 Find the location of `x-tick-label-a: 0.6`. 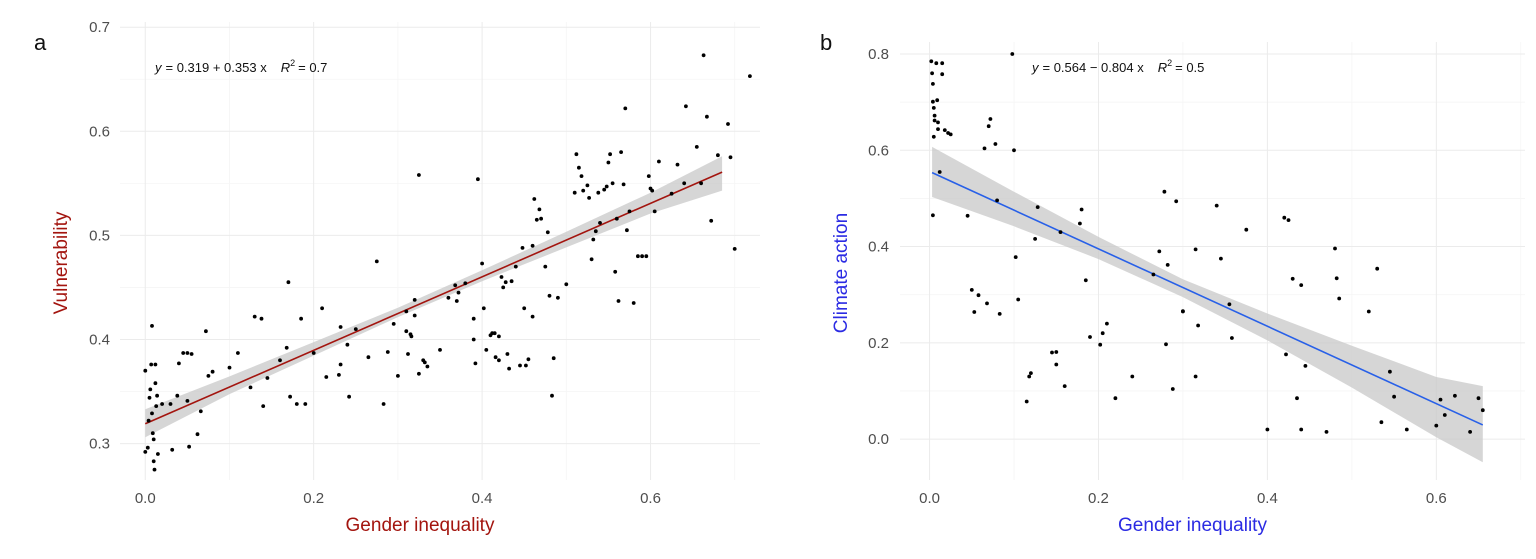

x-tick-label-a: 0.6 is located at coordinates (650, 498).